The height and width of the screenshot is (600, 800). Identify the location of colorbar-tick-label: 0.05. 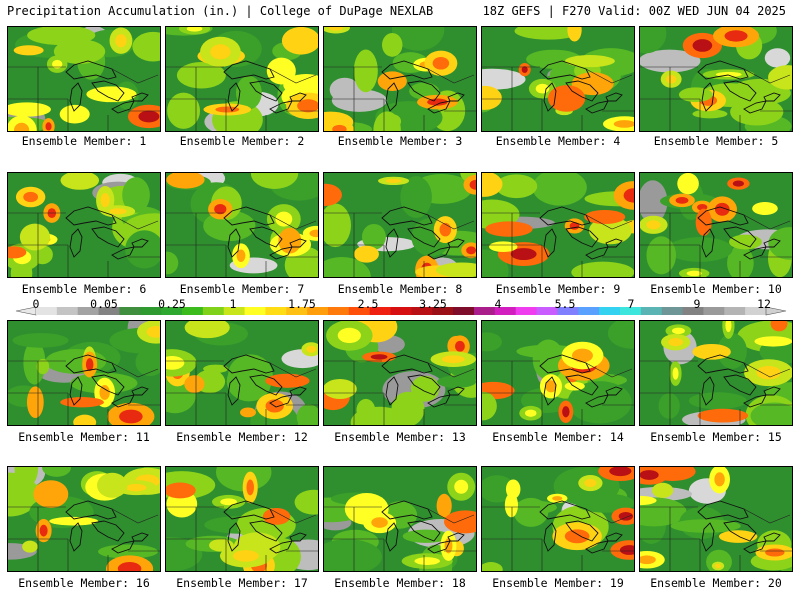
(104, 304).